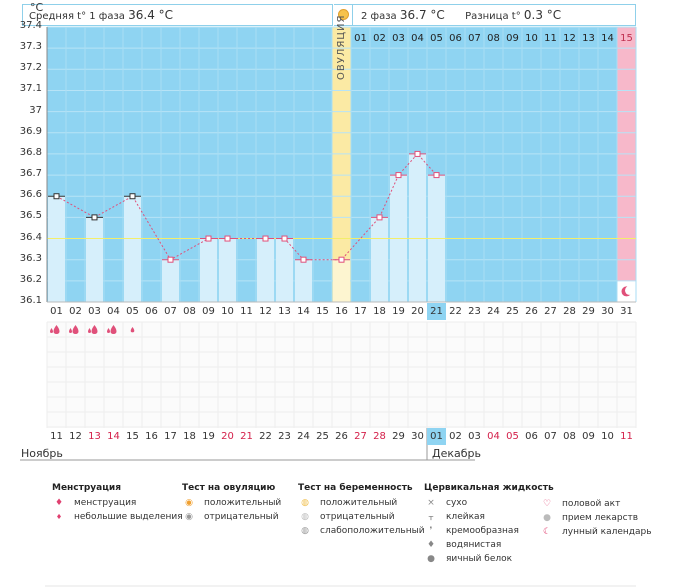 This screenshot has height=587, width=675. I want to click on x-tick-label: 21, so click(436, 311).